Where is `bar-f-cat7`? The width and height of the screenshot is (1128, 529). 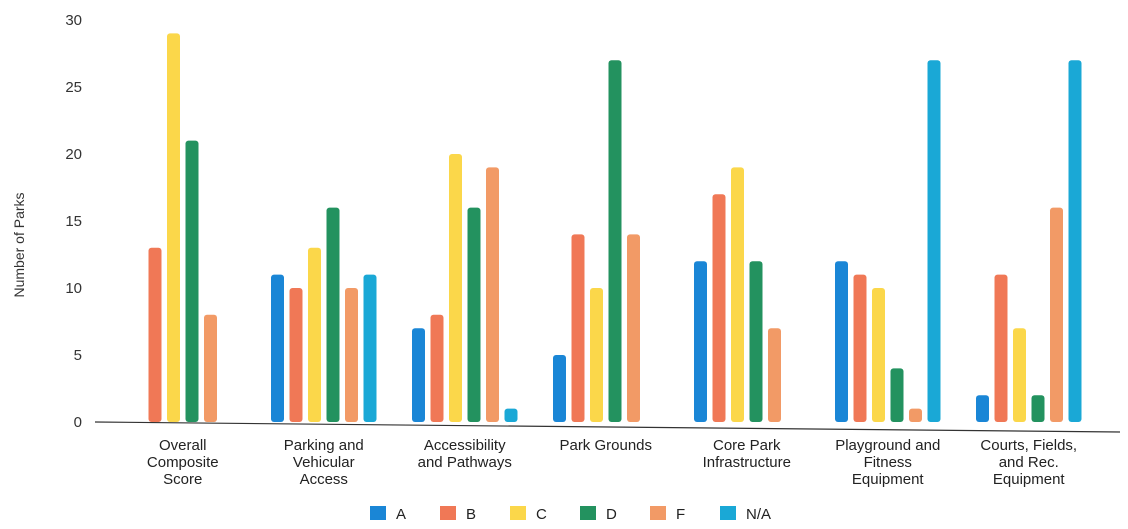
bar-f-cat7 is located at coordinates (1056, 314).